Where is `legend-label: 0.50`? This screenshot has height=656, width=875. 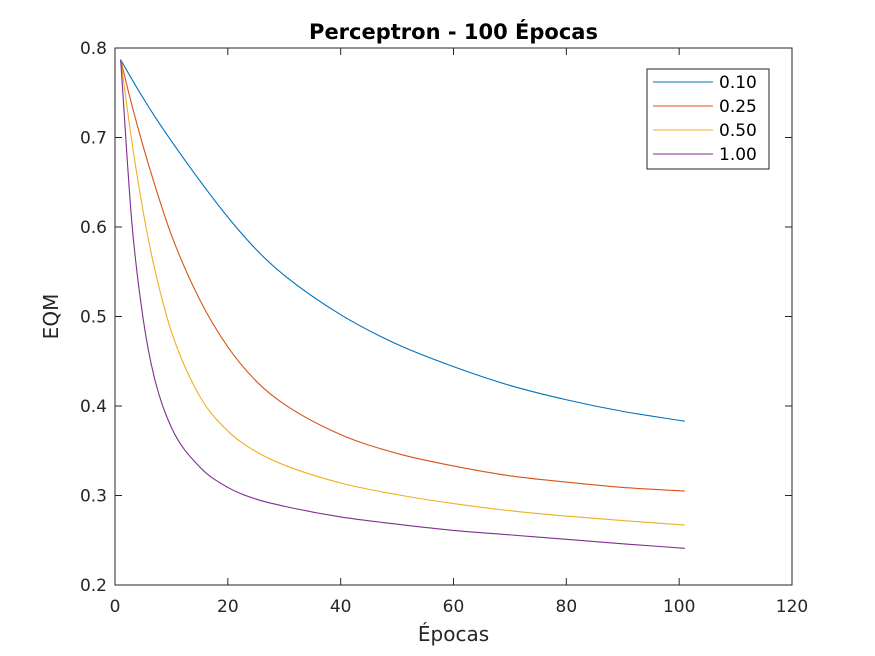
legend-label: 0.50 is located at coordinates (738, 131).